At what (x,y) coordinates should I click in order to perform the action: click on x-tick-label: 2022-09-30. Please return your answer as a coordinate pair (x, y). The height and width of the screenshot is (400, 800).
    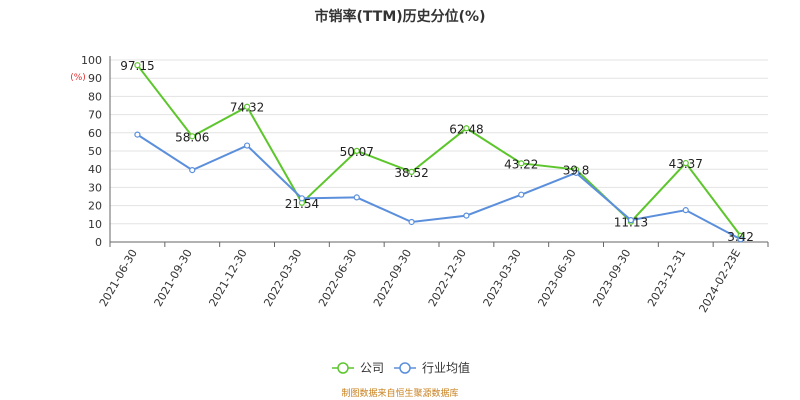
    Looking at the image, I should click on (392, 278).